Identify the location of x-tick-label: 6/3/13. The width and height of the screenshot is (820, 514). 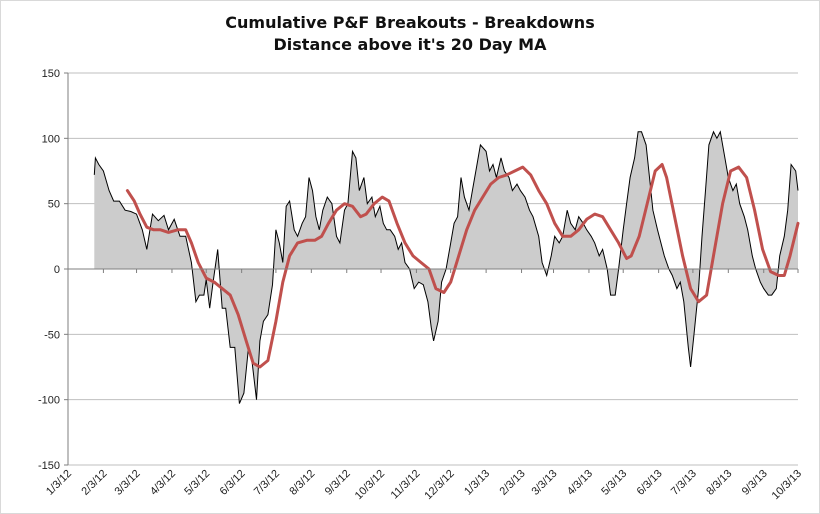
(650, 483).